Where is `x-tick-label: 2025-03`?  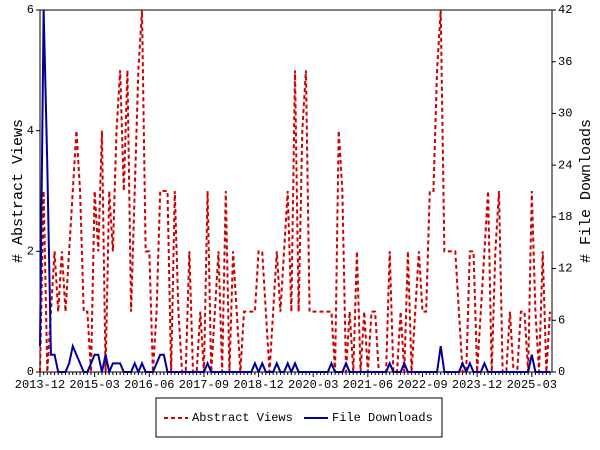 x-tick-label: 2025-03 is located at coordinates (532, 385).